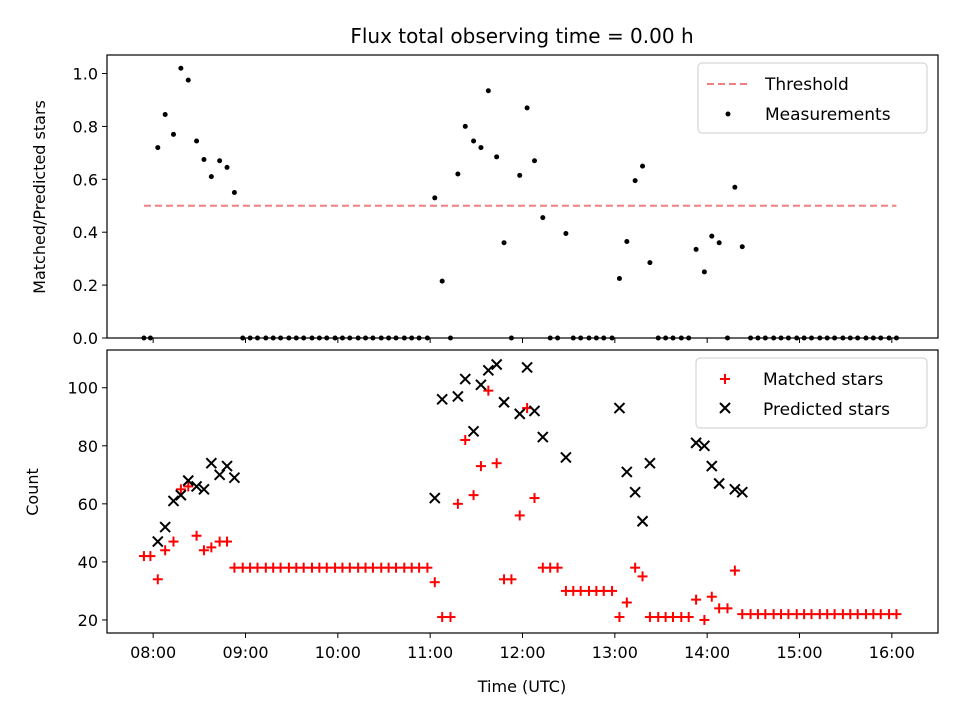 Image resolution: width=960 pixels, height=720 pixels. I want to click on y-tick-label: 100, so click(82, 388).